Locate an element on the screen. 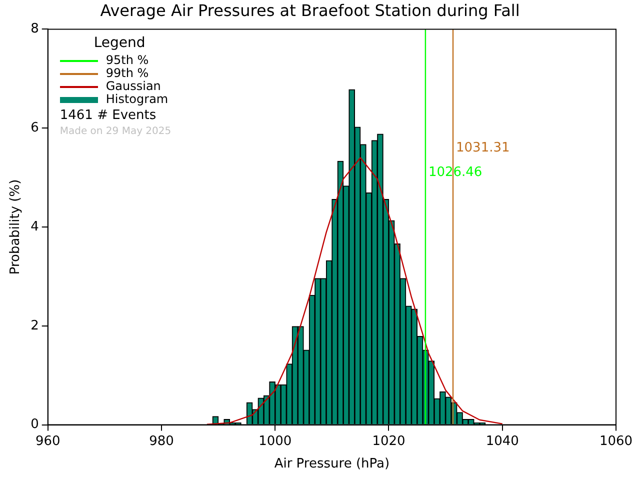  chart-title: Average Air Pressures at Braefoot Station during Fall is located at coordinates (310, 10).